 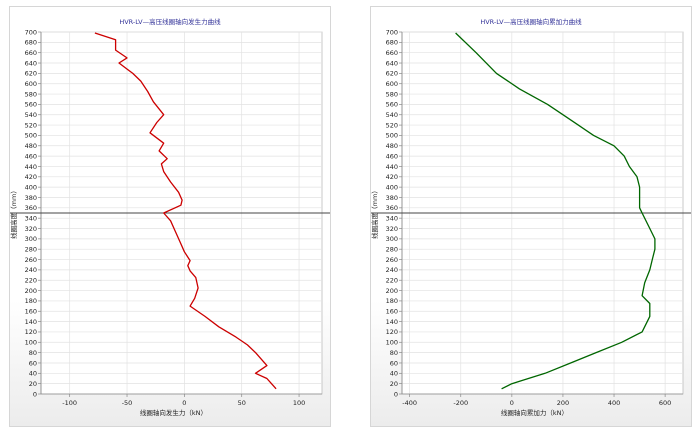 I want to click on chart-title: HVR-LV—高压线圈轴向累加力曲线, so click(x=531, y=21).